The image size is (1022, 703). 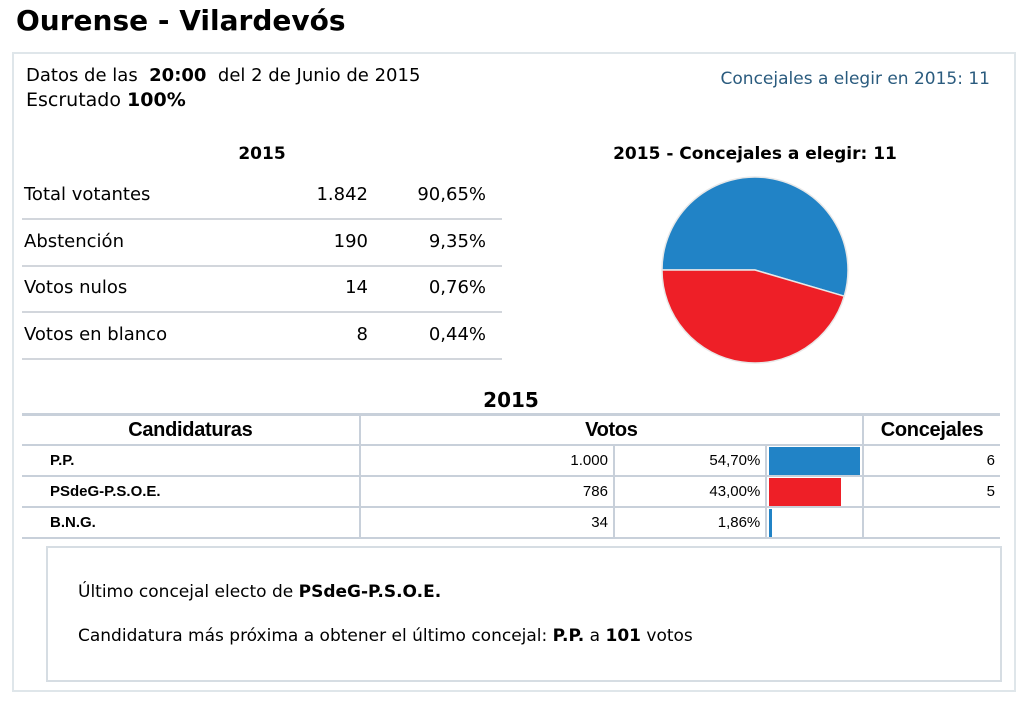 What do you see at coordinates (690, 523) in the screenshot?
I see `party-pct: 1,86%` at bounding box center [690, 523].